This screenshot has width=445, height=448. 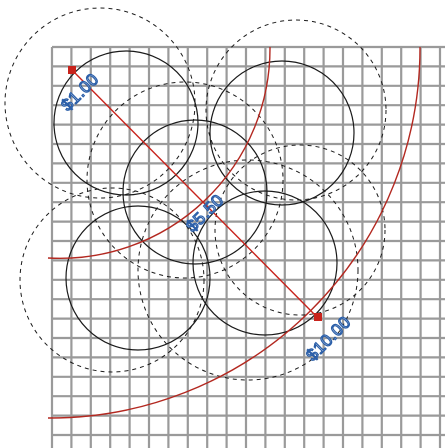 I want to click on circle-top-left, so click(x=126, y=123).